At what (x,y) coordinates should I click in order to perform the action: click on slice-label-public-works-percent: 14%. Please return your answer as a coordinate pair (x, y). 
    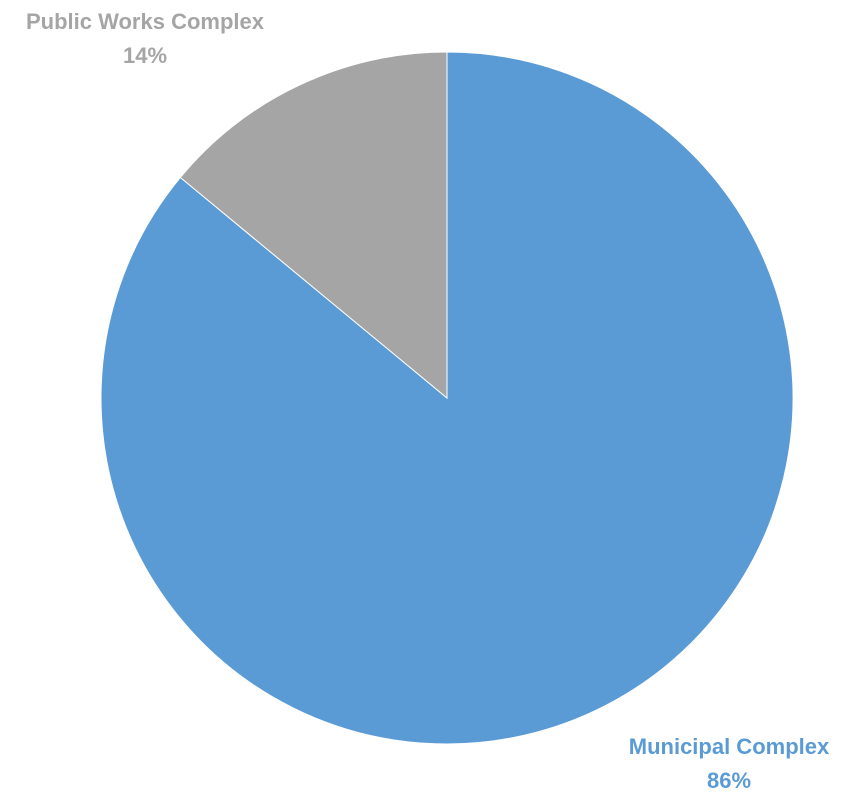
    Looking at the image, I should click on (145, 55).